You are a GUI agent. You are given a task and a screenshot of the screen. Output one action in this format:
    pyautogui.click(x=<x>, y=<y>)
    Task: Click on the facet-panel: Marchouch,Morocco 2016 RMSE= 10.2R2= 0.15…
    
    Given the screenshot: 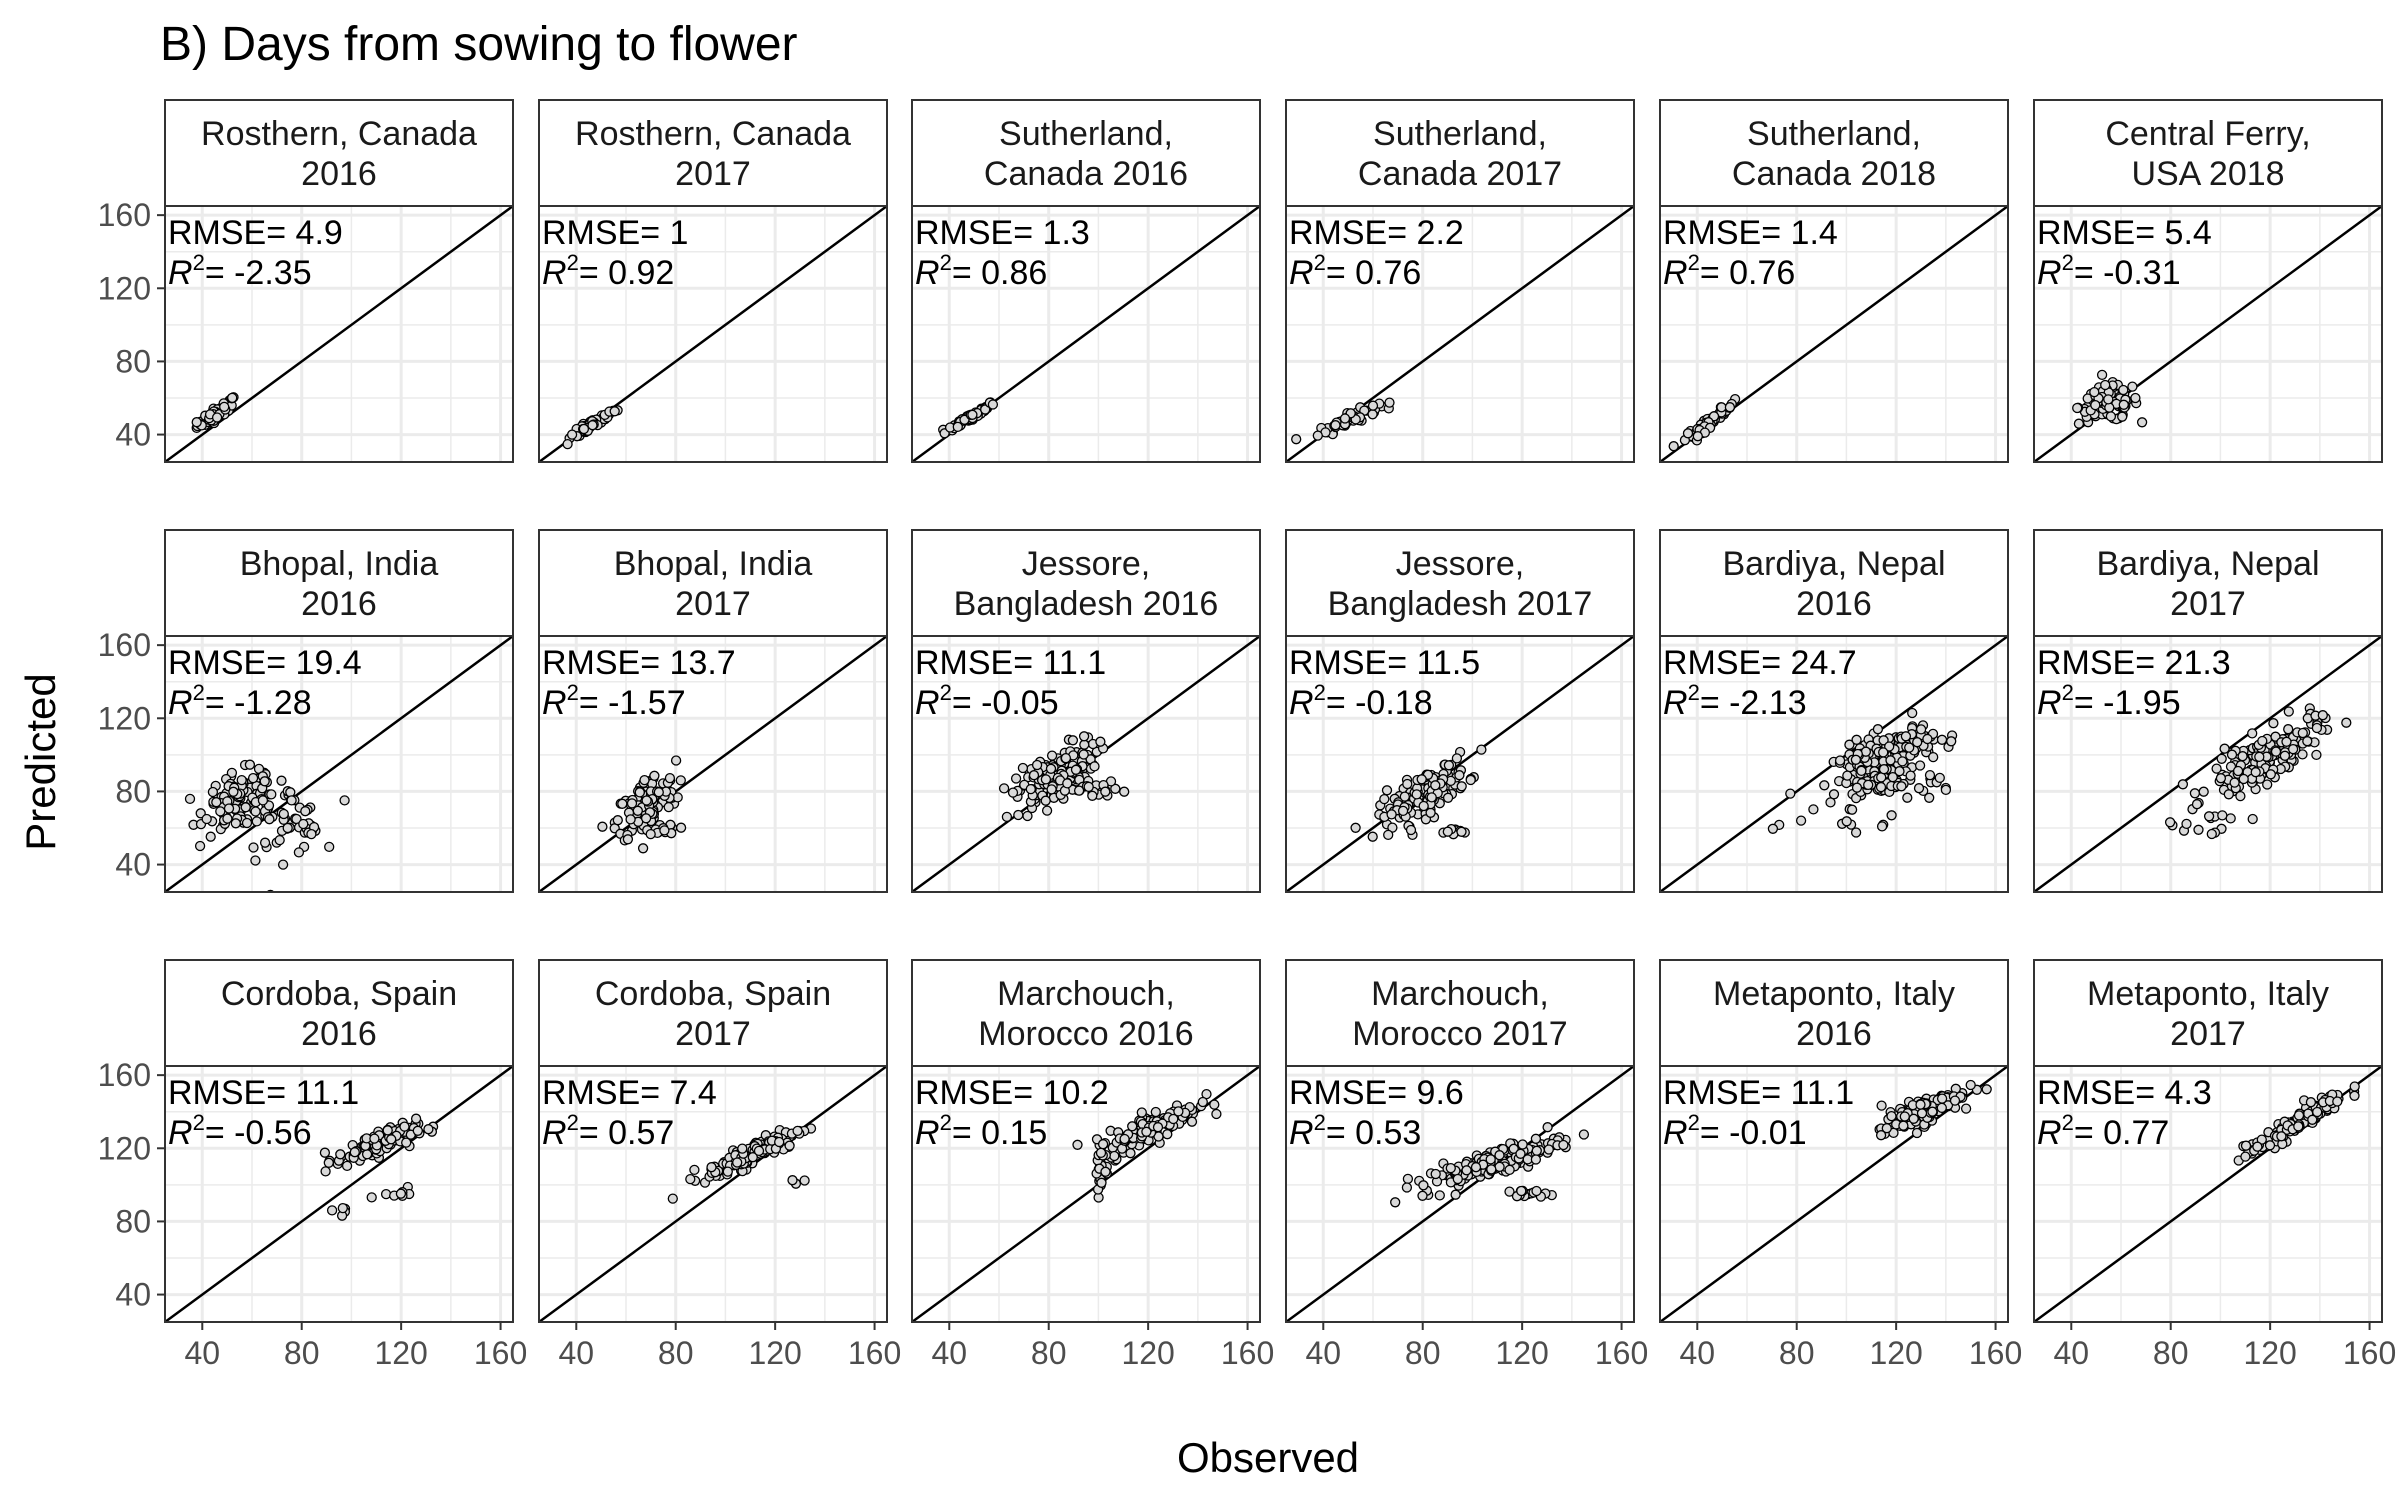 What is the action you would take?
    pyautogui.click(x=1092, y=1165)
    